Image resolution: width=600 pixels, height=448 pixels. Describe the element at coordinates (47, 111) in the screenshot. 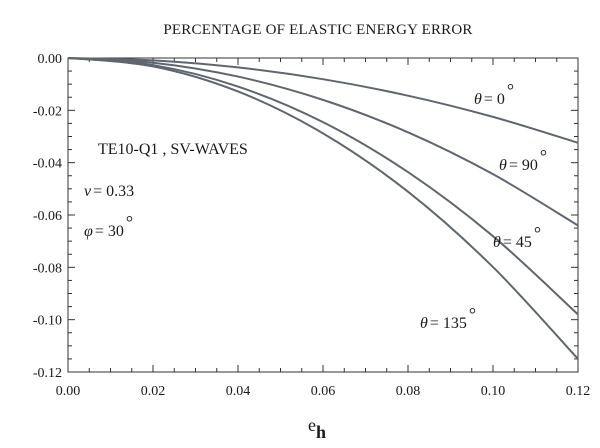

I see `y-tick-label: -0.02` at that location.